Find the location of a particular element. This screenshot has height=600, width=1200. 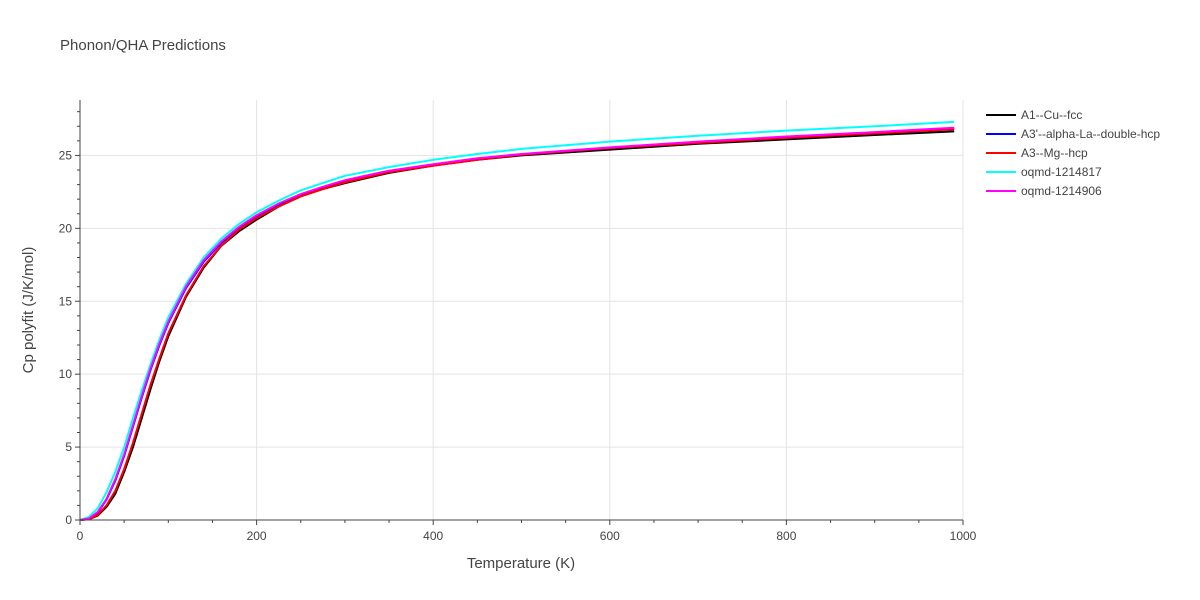

legend-label: A1--Cu--fcc is located at coordinates (1051, 115).